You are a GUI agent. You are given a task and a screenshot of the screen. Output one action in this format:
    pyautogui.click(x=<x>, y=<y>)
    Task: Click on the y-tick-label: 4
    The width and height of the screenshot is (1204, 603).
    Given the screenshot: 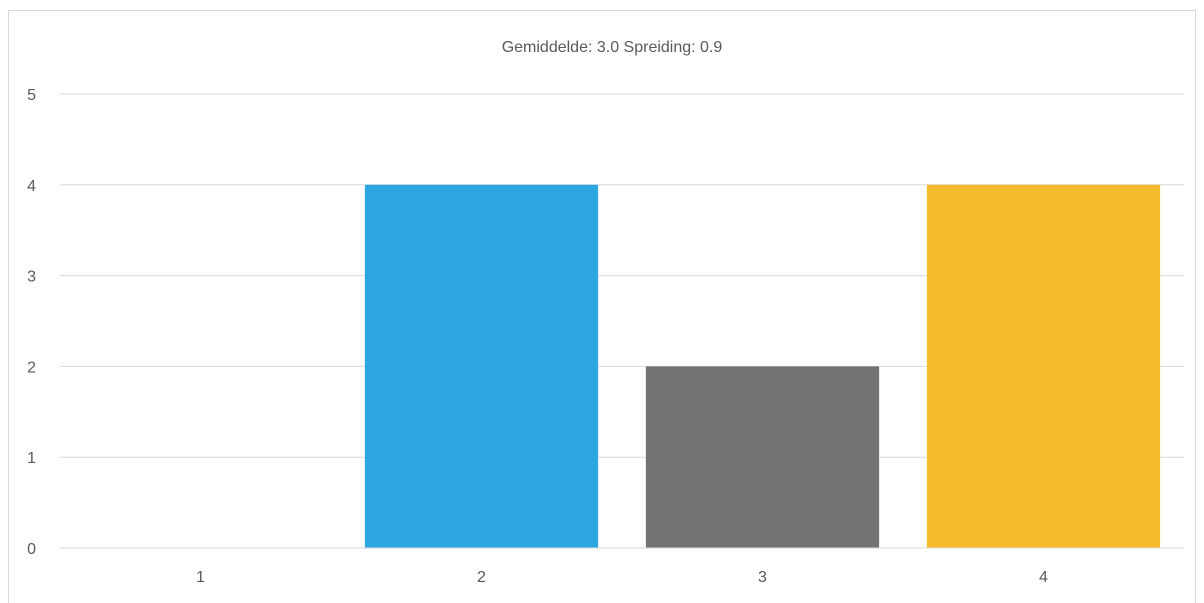 What is the action you would take?
    pyautogui.click(x=31, y=186)
    